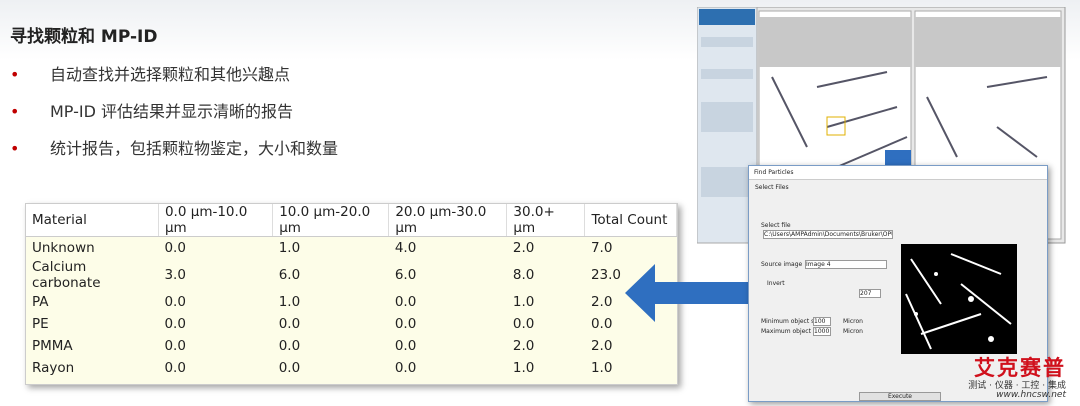 This screenshot has width=1080, height=406. Describe the element at coordinates (772, 187) in the screenshot. I see `tab: Select Files` at that location.